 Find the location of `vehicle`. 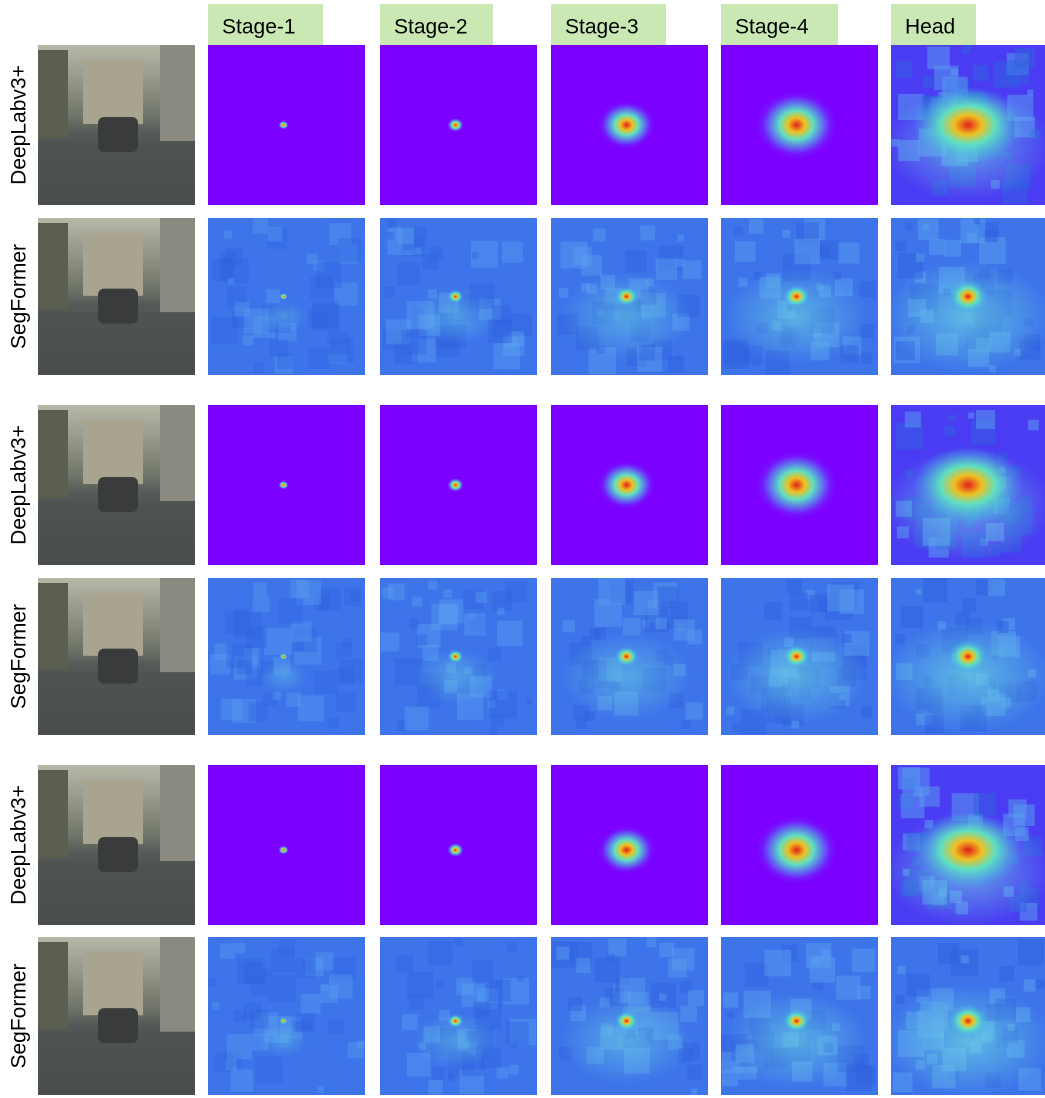

vehicle is located at coordinates (118, 1026).